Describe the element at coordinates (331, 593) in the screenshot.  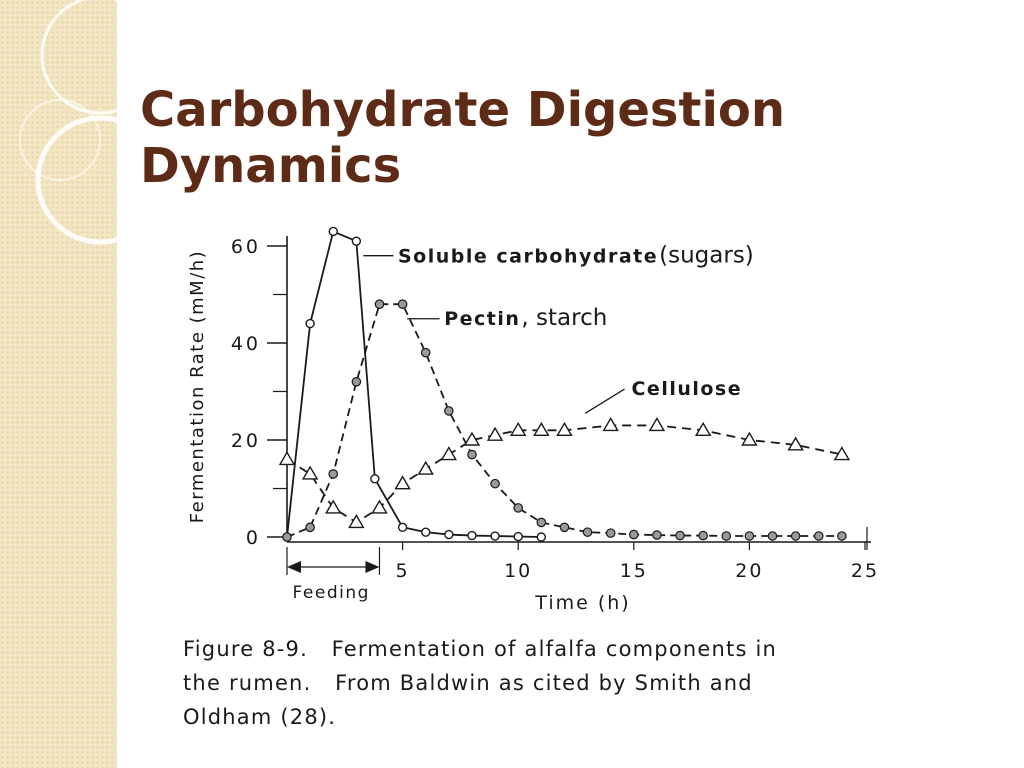
I see `feeding-label: Feeding` at that location.